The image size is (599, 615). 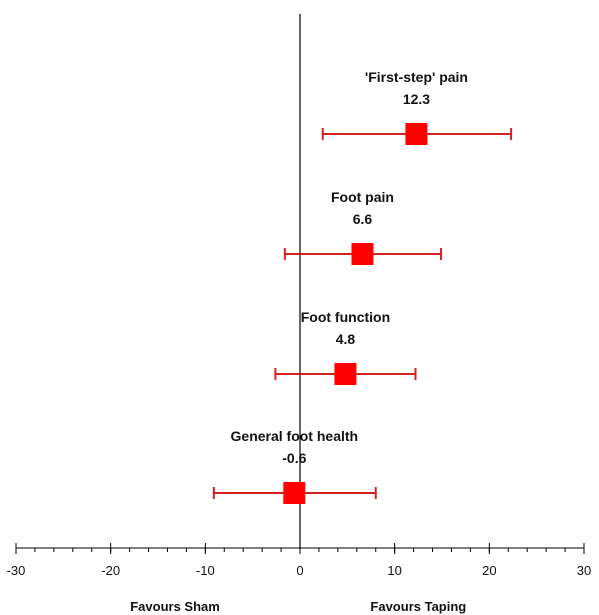 I want to click on x-tick-label: -30, so click(x=16, y=570).